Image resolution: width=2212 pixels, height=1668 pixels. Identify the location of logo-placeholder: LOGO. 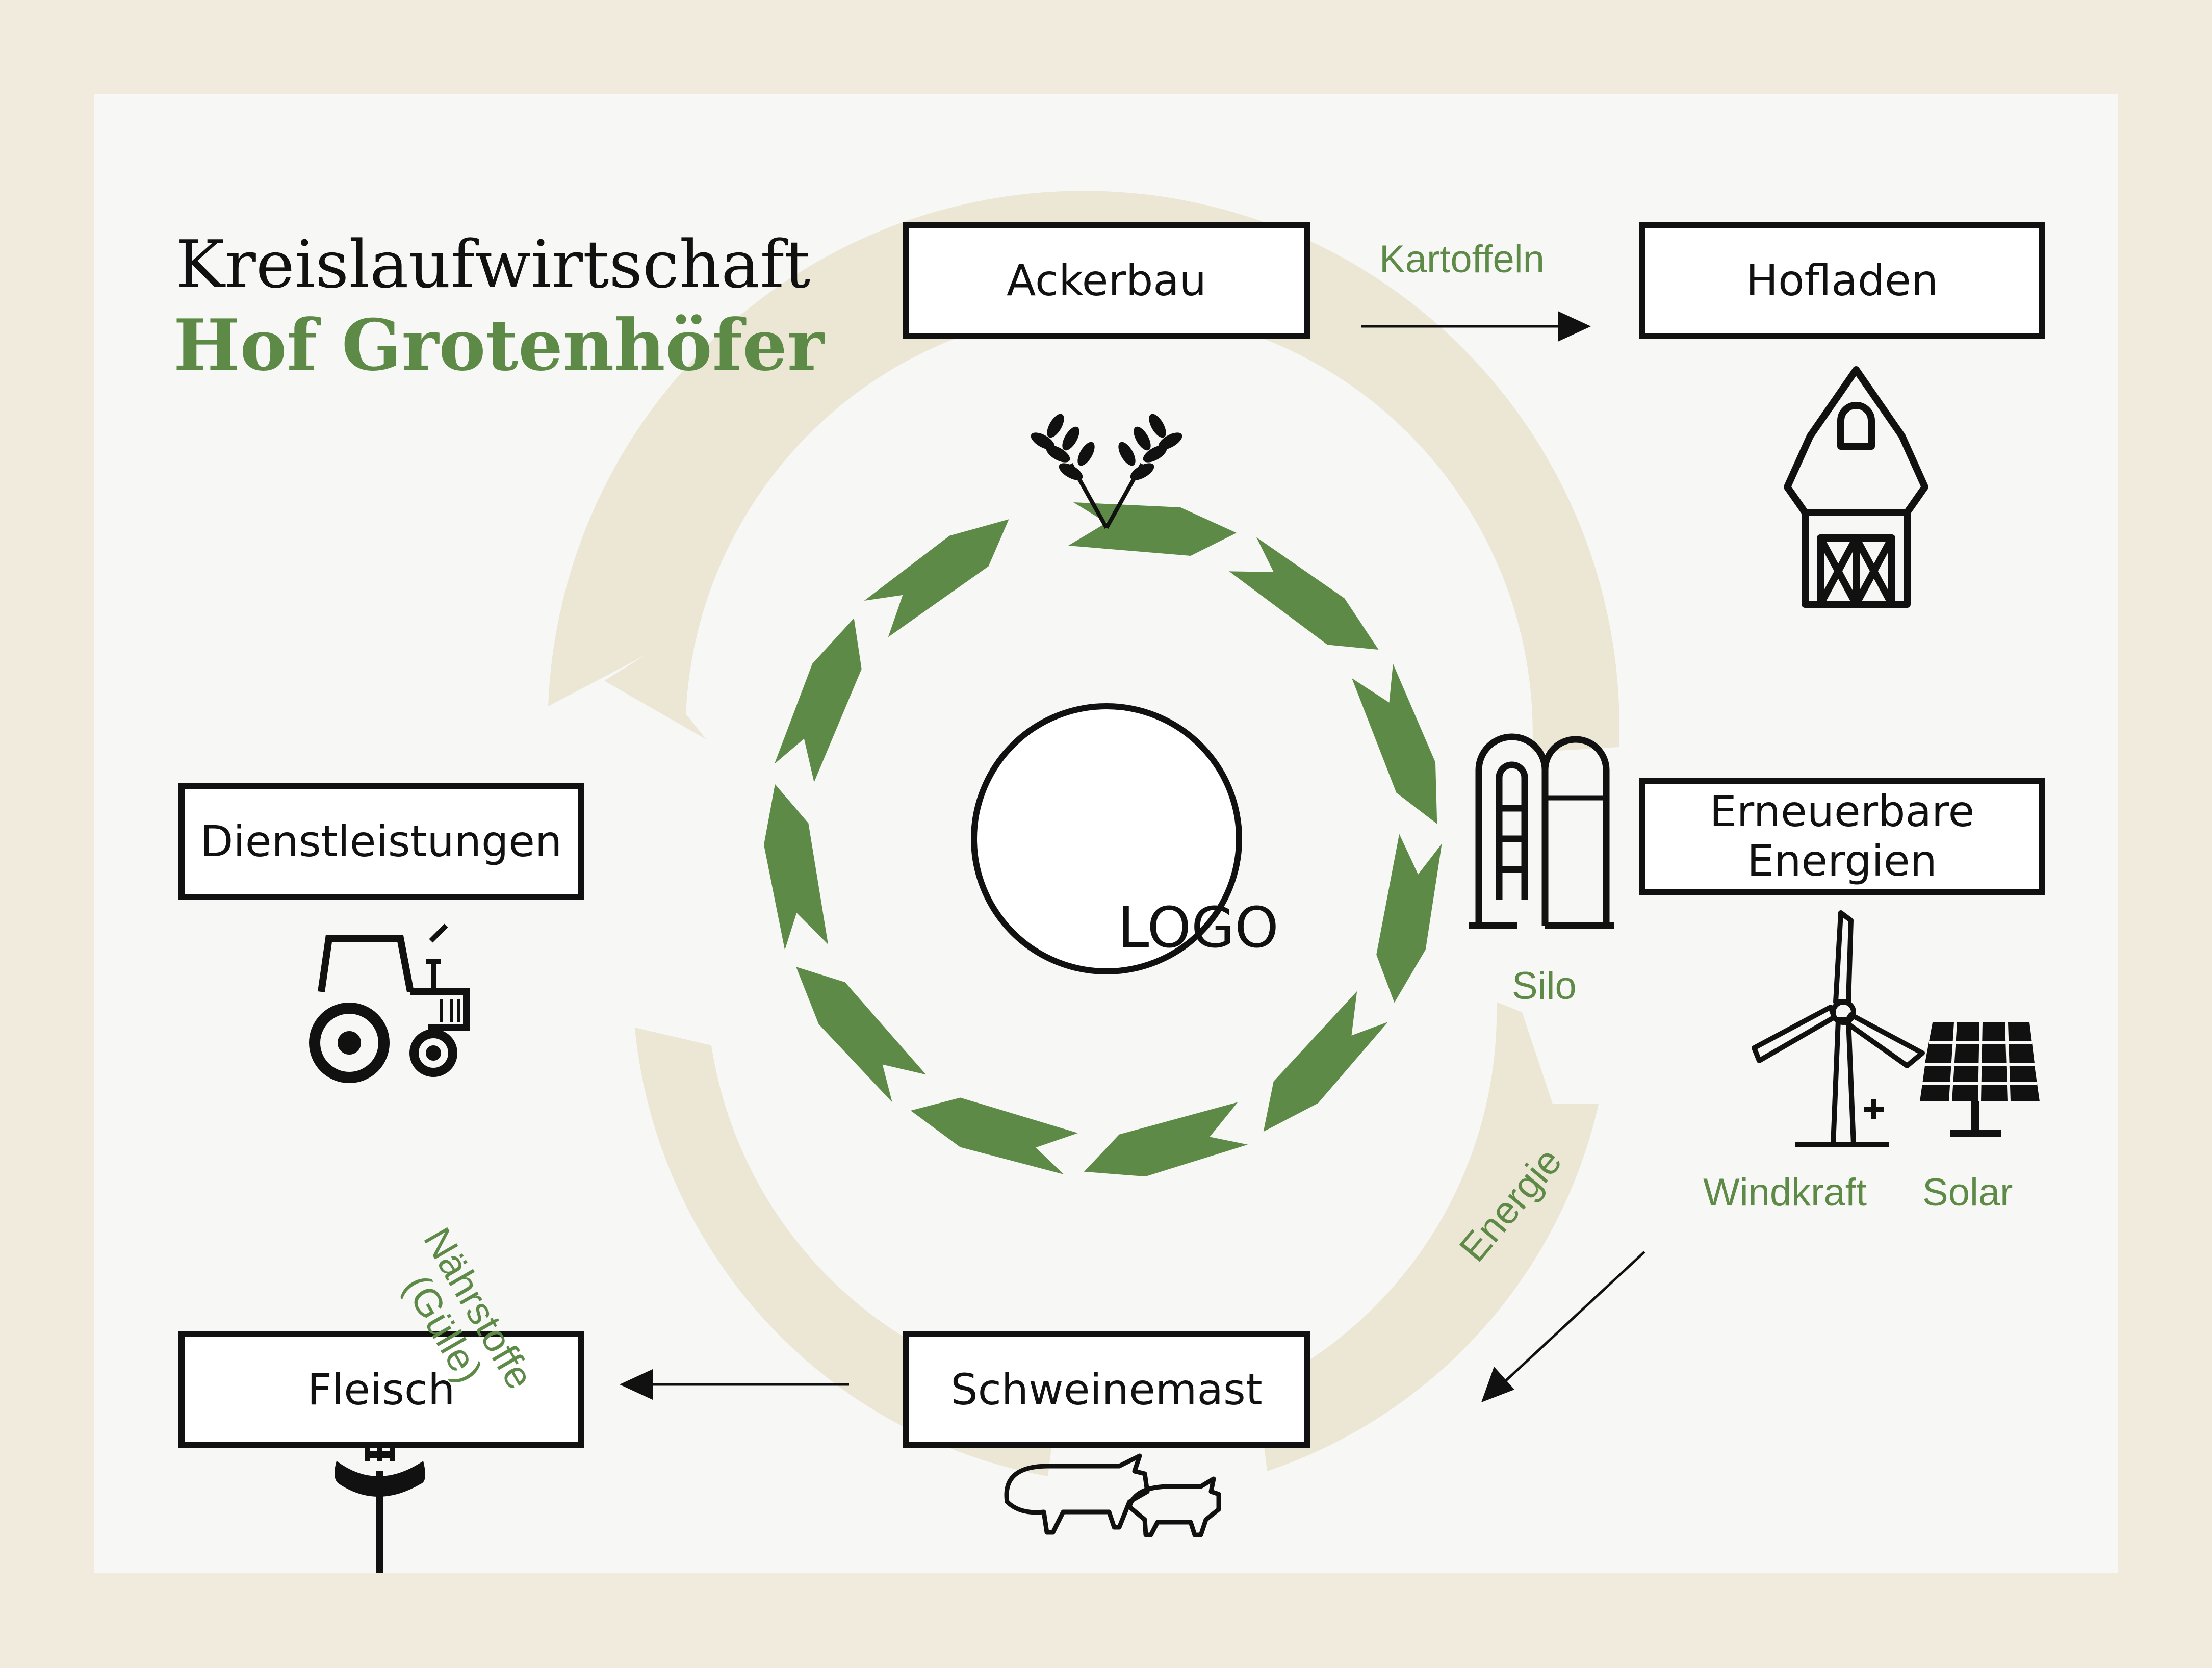
(1198, 927).